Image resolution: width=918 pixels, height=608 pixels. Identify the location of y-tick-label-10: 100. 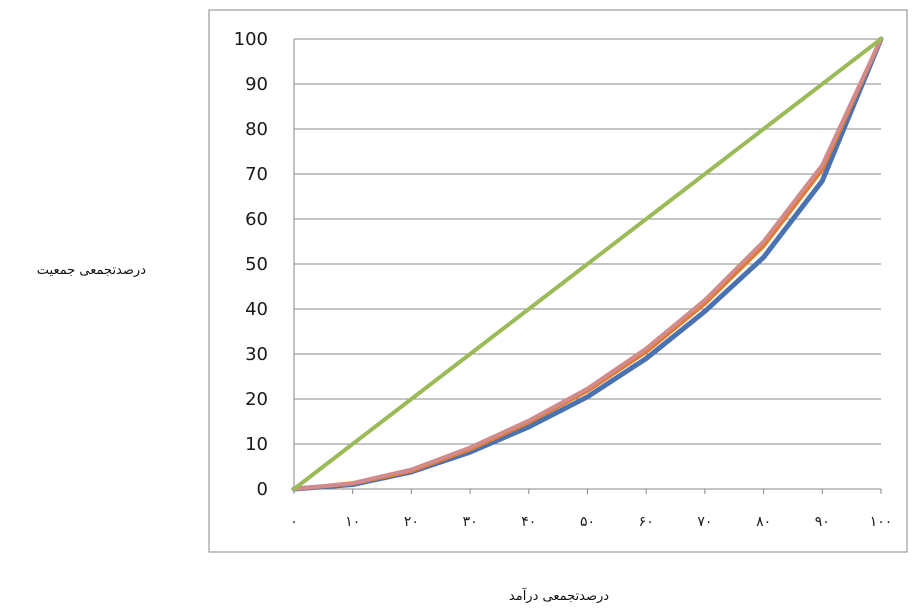
(251, 39).